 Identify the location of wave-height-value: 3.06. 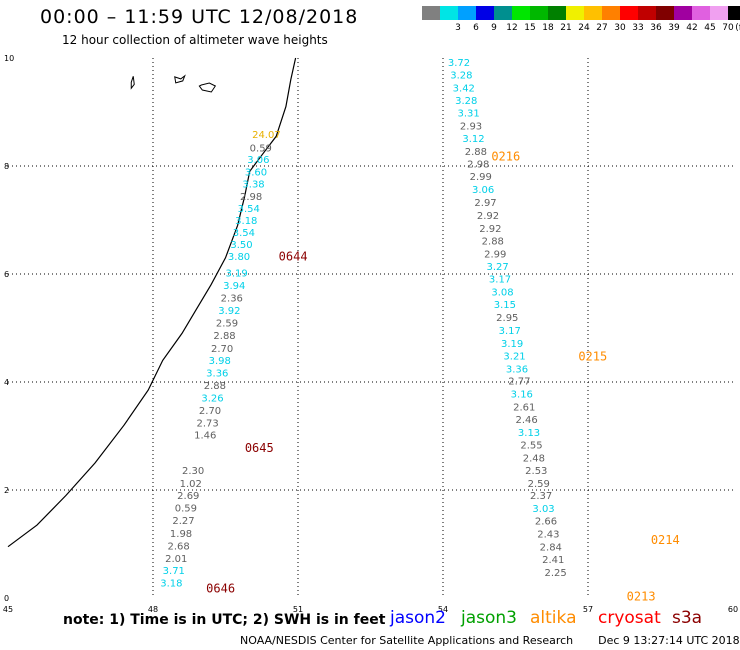
(483, 190).